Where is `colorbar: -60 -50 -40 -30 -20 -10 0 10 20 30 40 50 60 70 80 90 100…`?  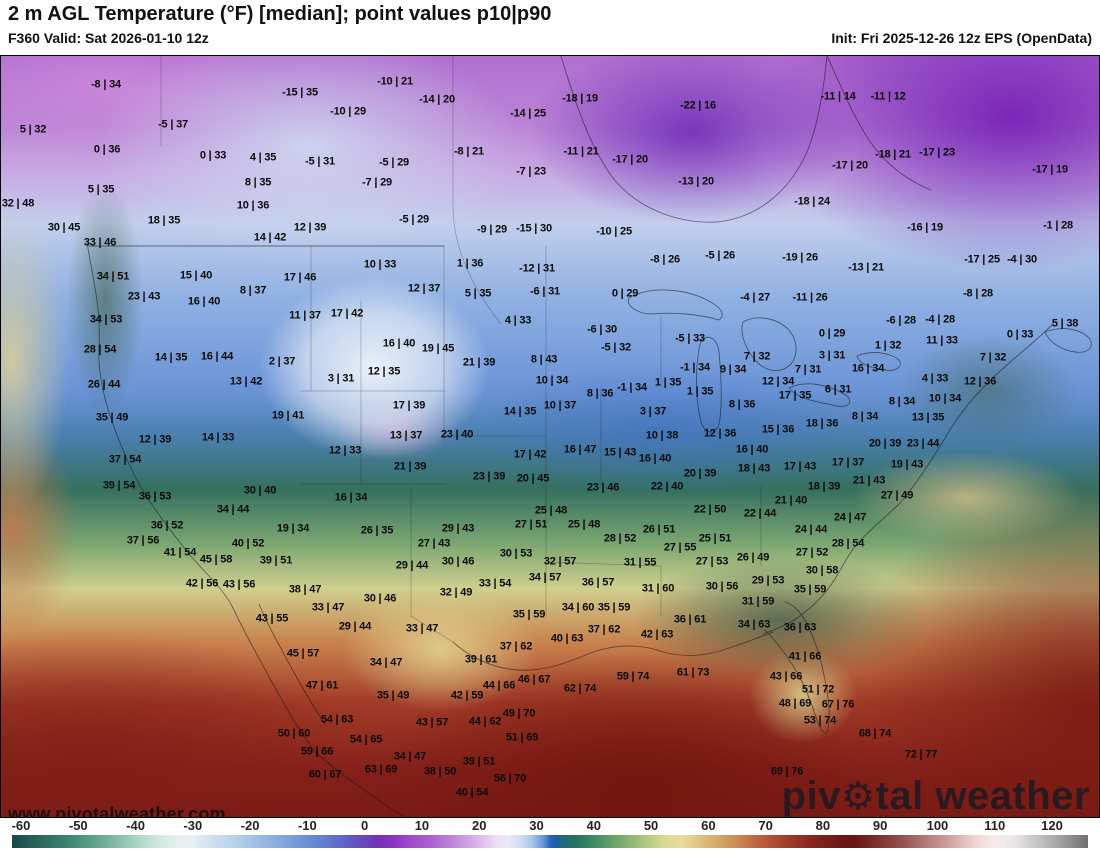
colorbar: -60 -50 -40 -30 -20 -10 0 10 20 30 40 50 60 70 80 90 100… is located at coordinates (550, 834).